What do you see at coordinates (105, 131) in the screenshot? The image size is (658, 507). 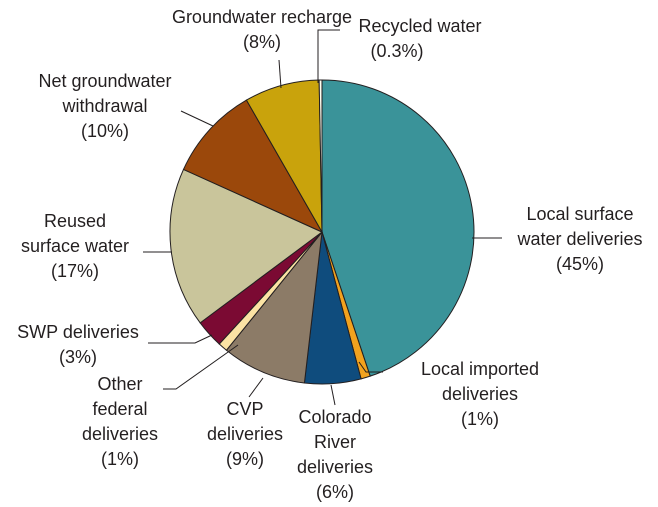 I see `slice-value-label: (10%)` at bounding box center [105, 131].